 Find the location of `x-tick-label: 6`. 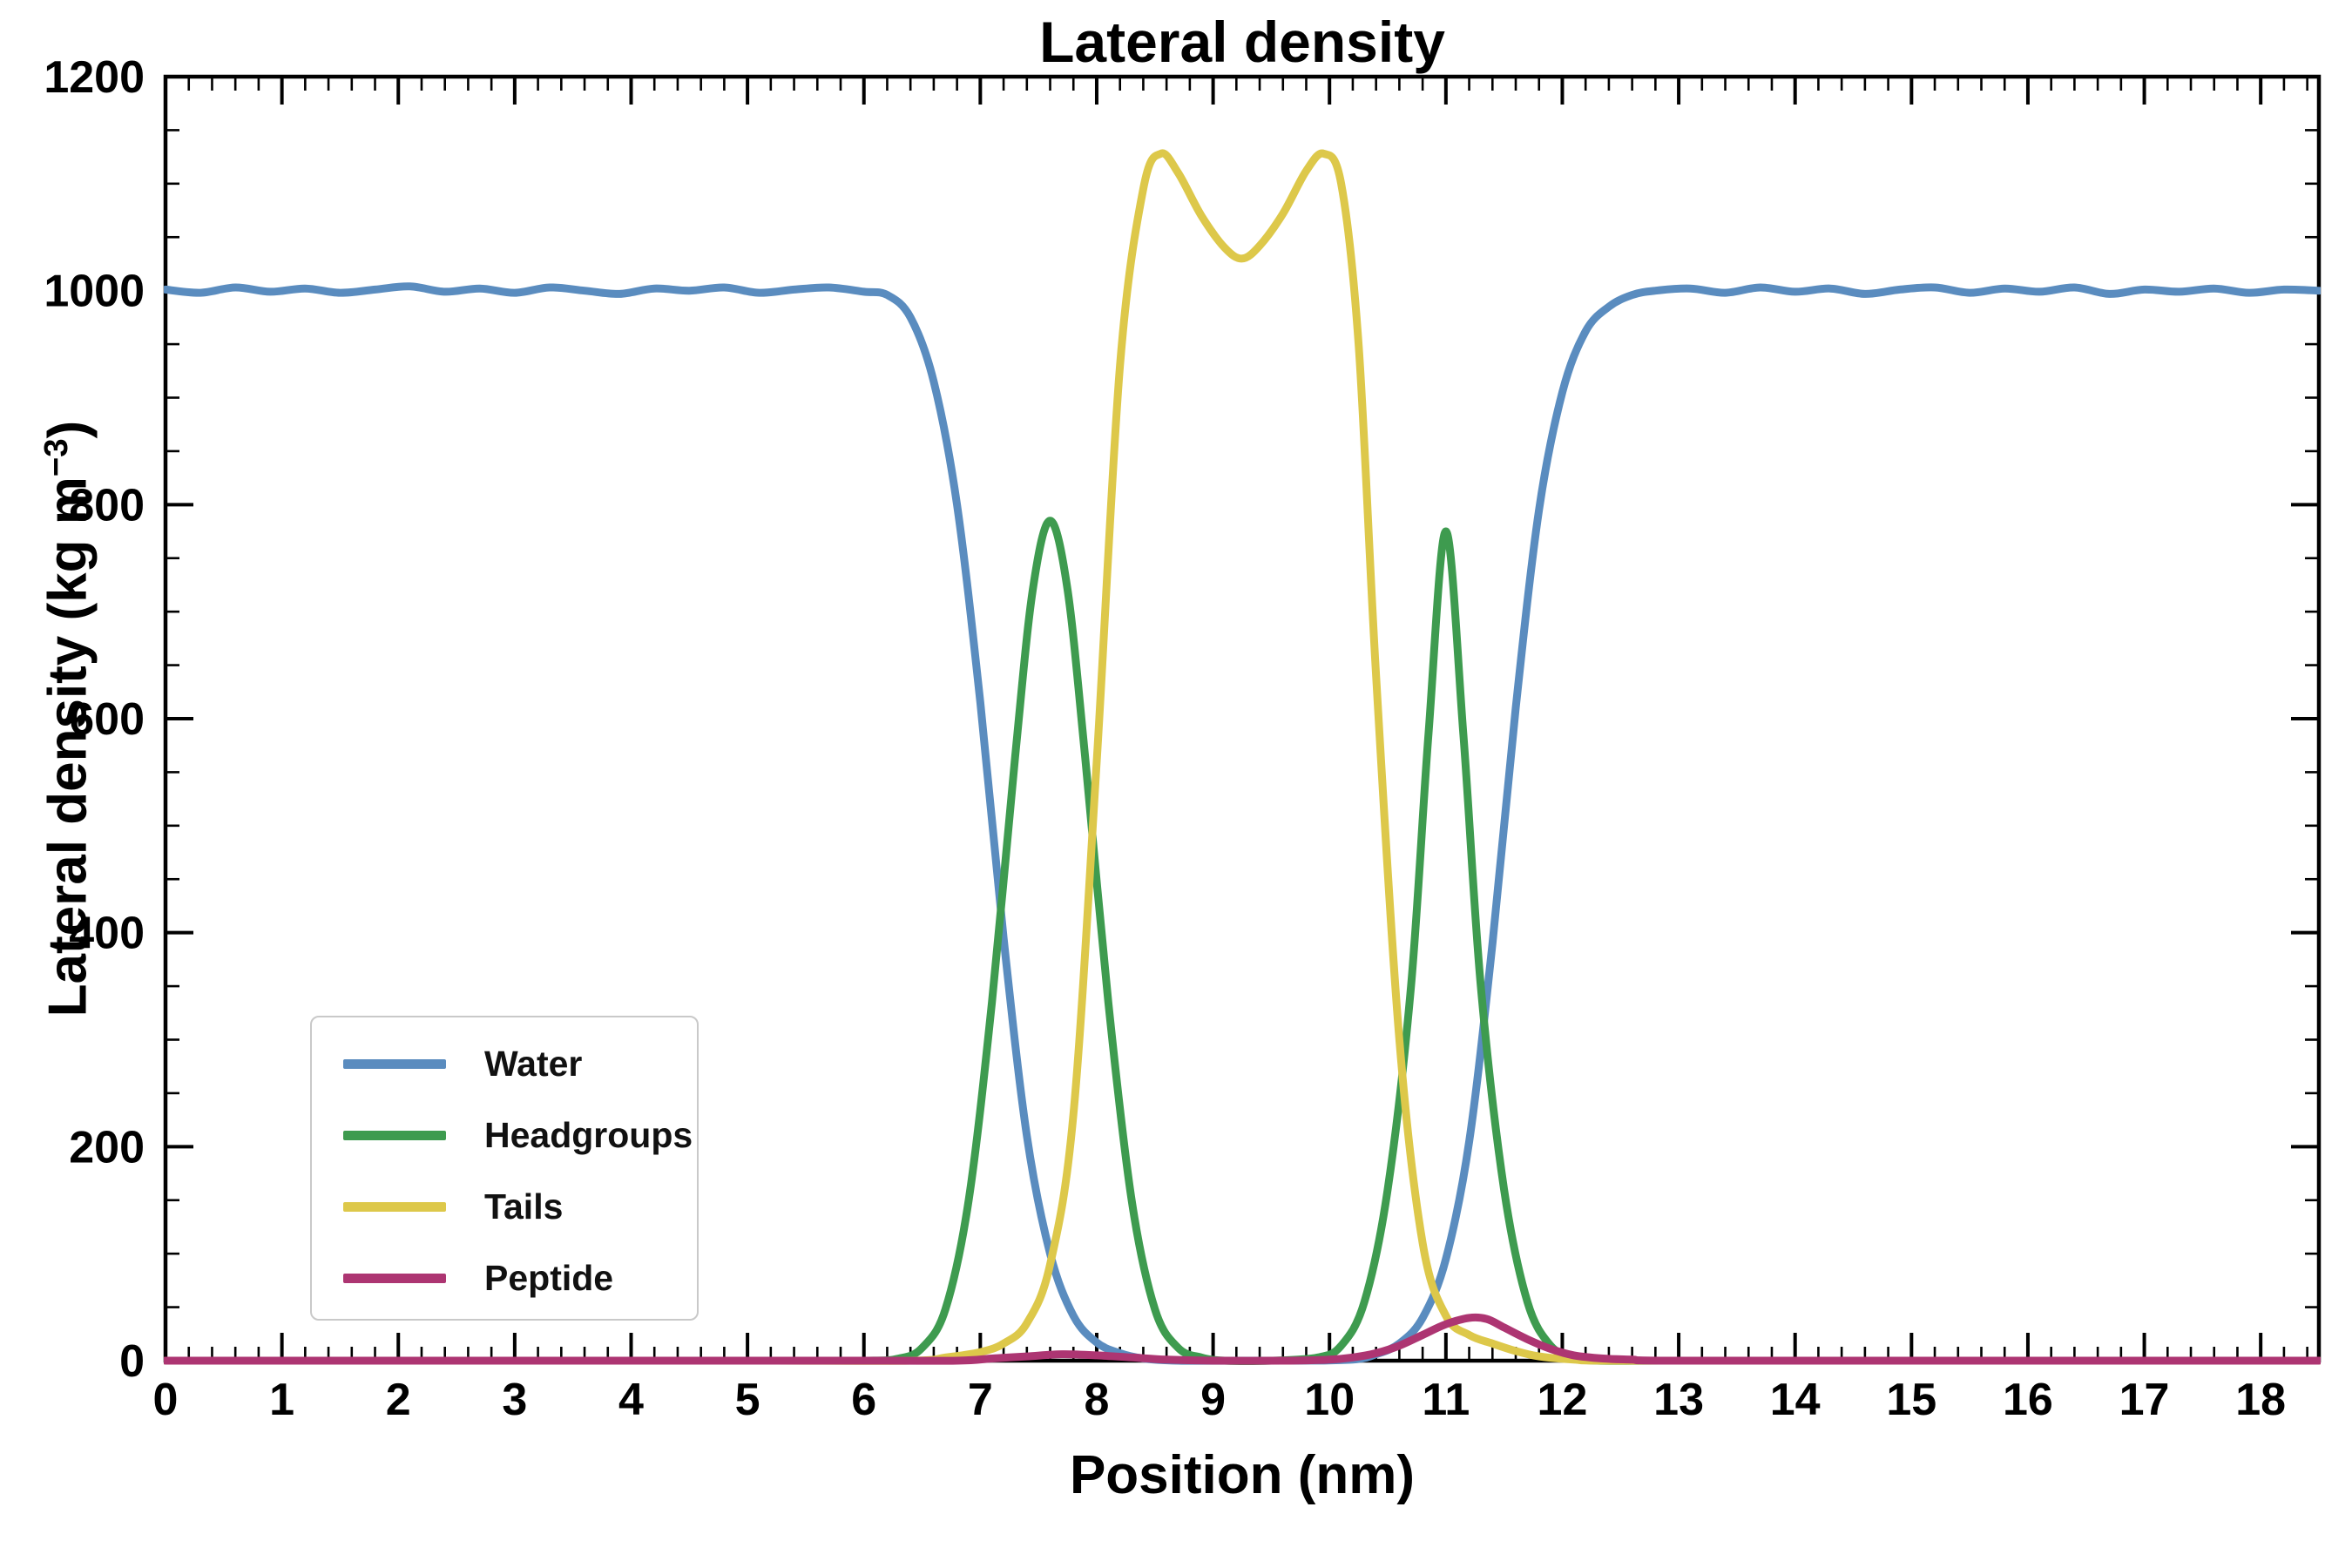

x-tick-label: 6 is located at coordinates (864, 1400).